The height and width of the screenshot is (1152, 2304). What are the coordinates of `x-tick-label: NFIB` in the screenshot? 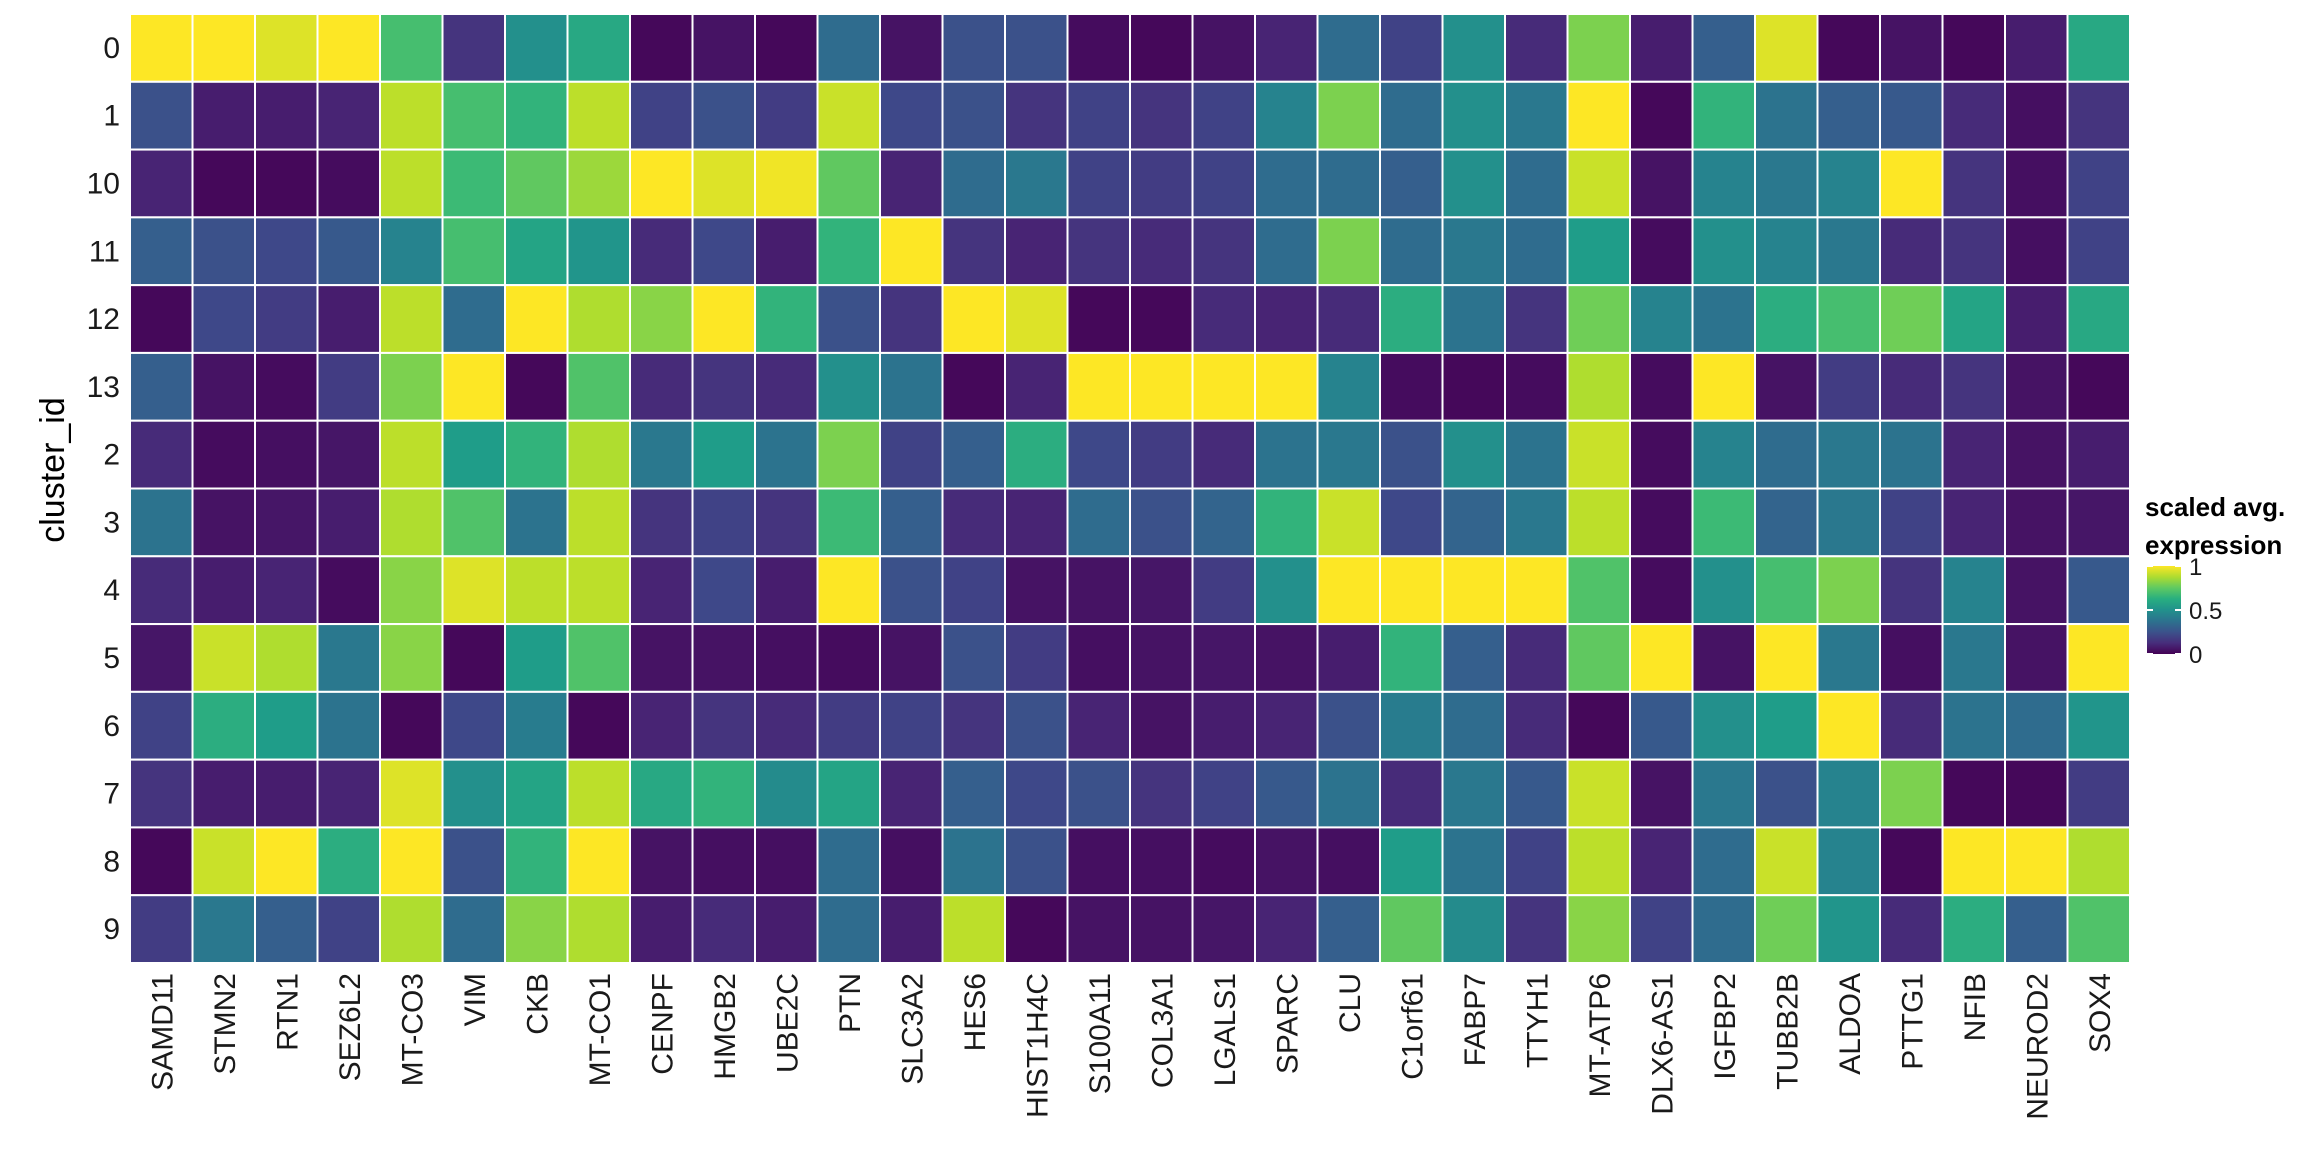 It's located at (1975, 1007).